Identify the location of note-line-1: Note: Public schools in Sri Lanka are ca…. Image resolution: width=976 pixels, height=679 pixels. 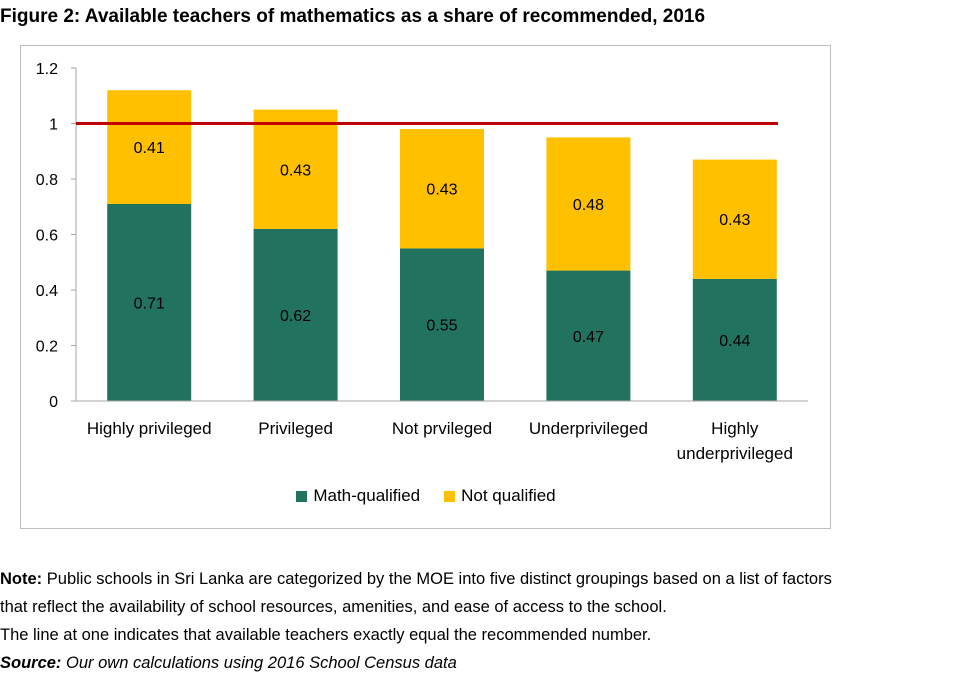
(416, 579).